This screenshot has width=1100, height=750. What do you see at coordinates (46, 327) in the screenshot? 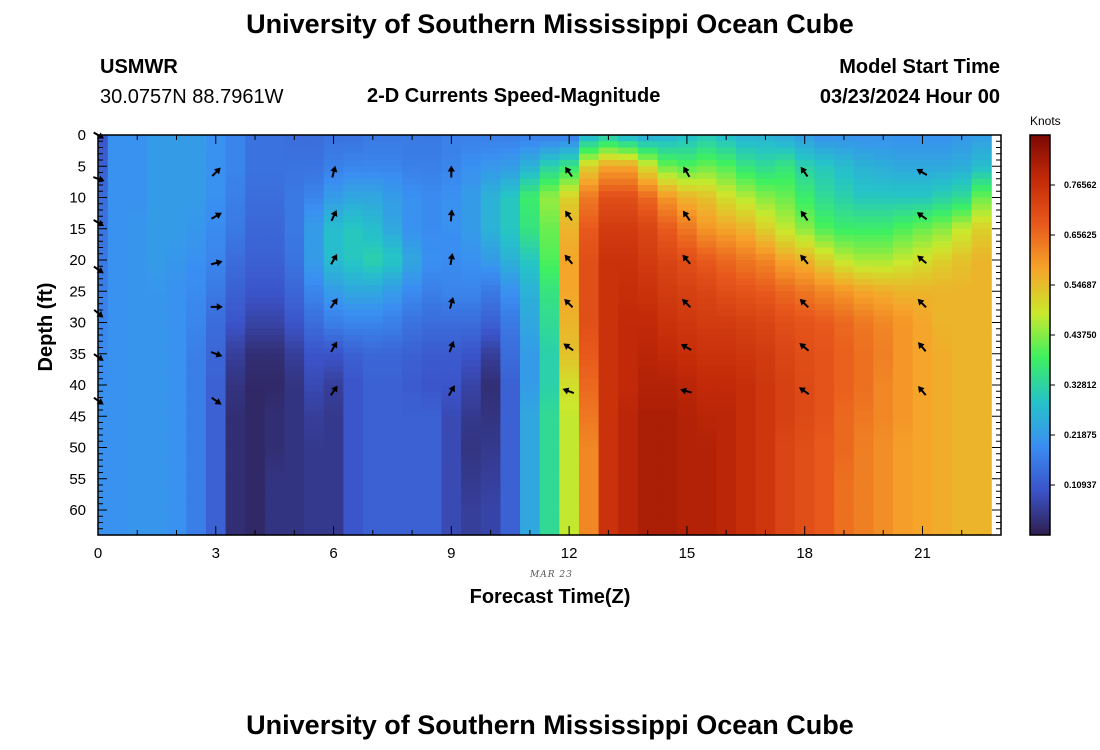
I see `y-axis-label: Depth (ft)` at bounding box center [46, 327].